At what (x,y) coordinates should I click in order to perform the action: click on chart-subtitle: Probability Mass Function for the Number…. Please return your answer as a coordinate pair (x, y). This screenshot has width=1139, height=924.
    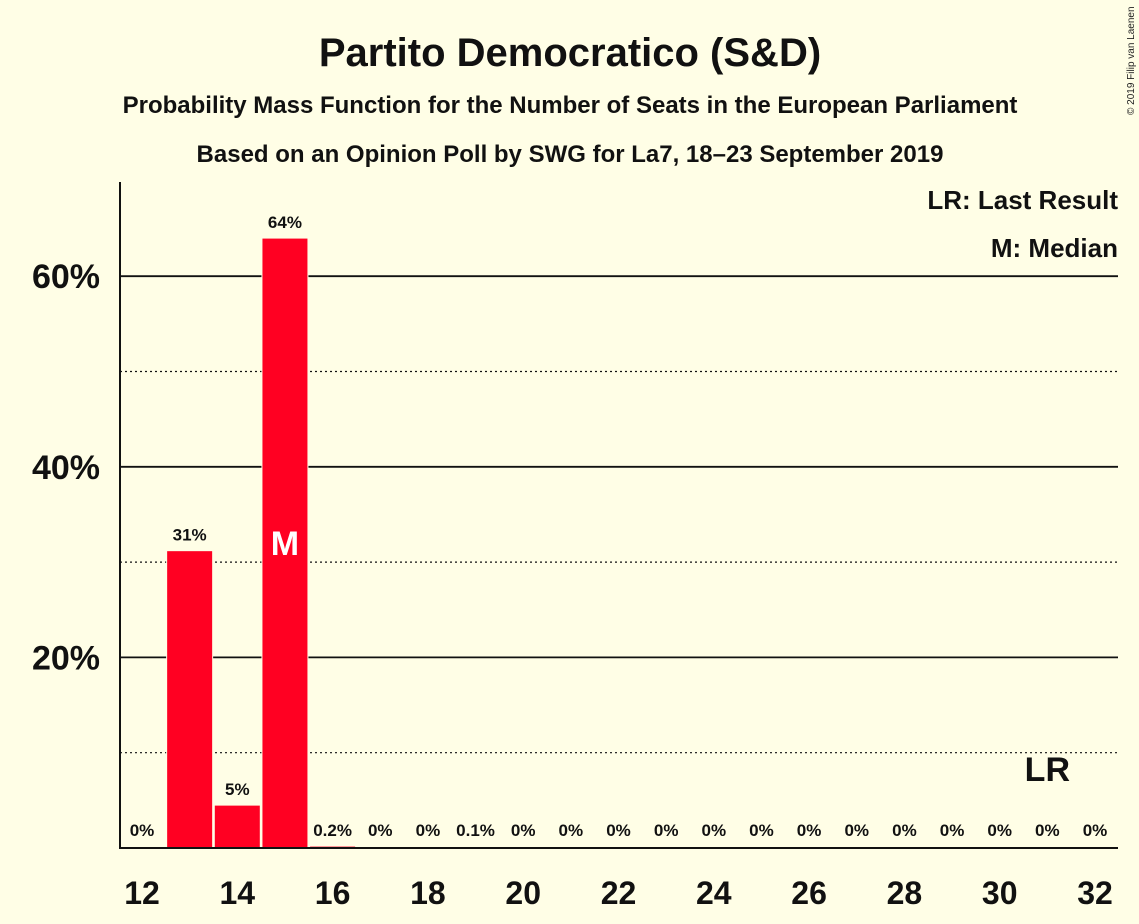
    Looking at the image, I should click on (570, 105).